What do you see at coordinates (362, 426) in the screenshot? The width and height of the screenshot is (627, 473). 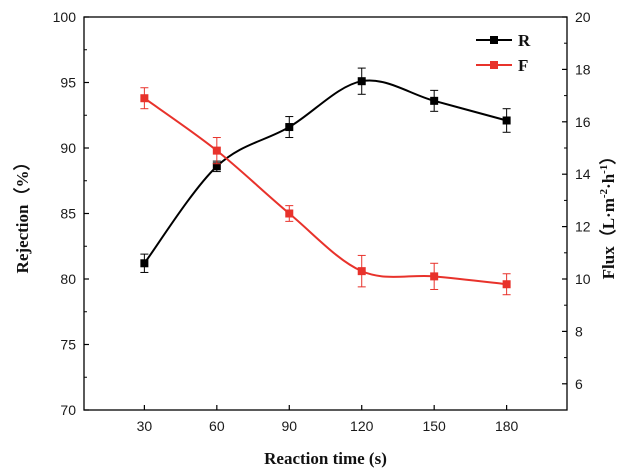 I see `x-tick-label: 120` at bounding box center [362, 426].